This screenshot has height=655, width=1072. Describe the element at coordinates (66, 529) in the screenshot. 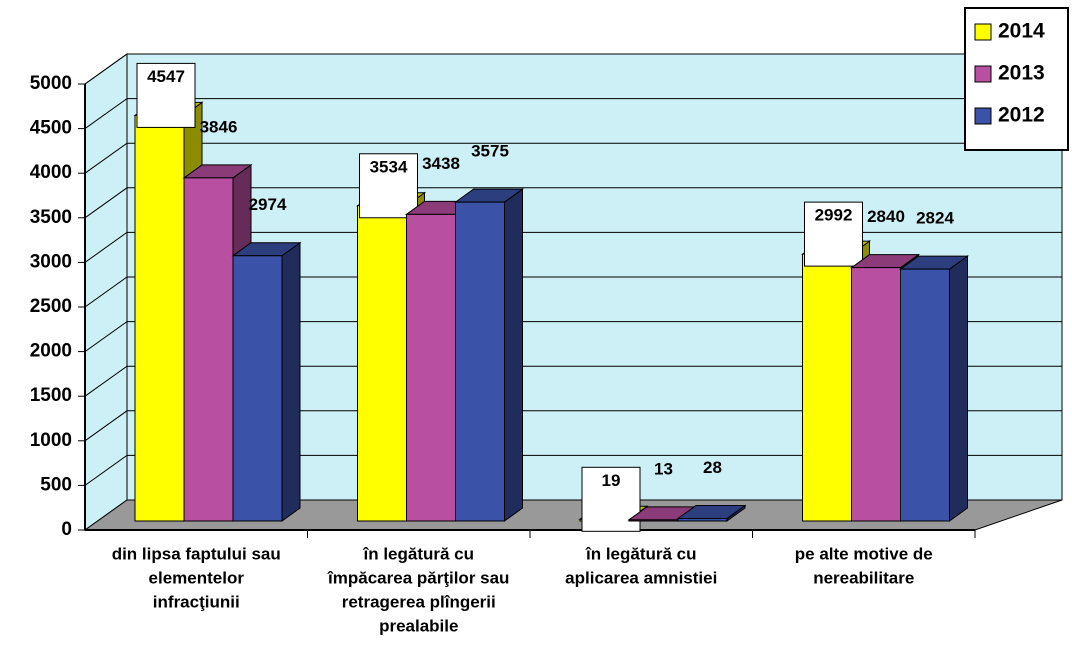

I see `y-tick-label: 0` at that location.